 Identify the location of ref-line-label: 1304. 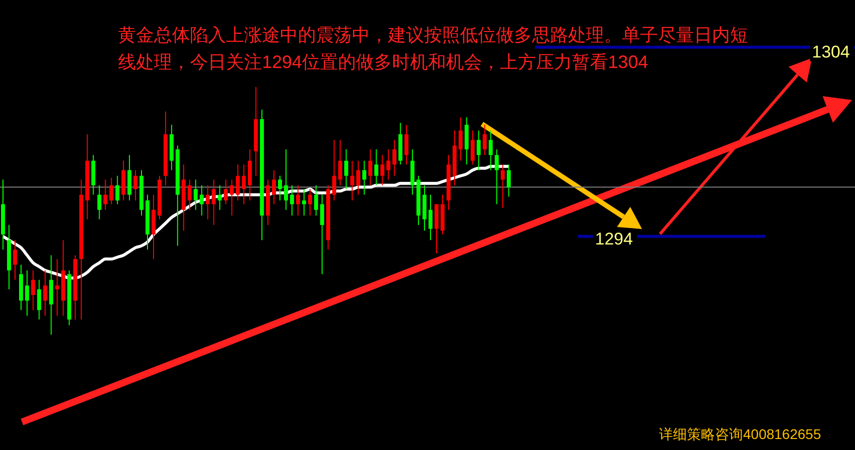
(831, 52).